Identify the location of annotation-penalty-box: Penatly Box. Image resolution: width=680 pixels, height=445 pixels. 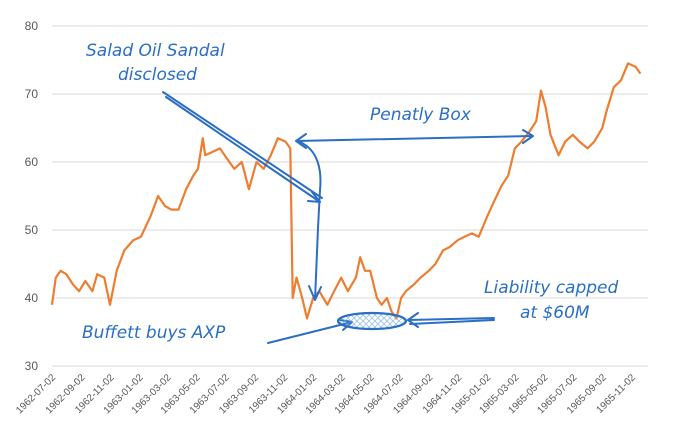
(421, 115).